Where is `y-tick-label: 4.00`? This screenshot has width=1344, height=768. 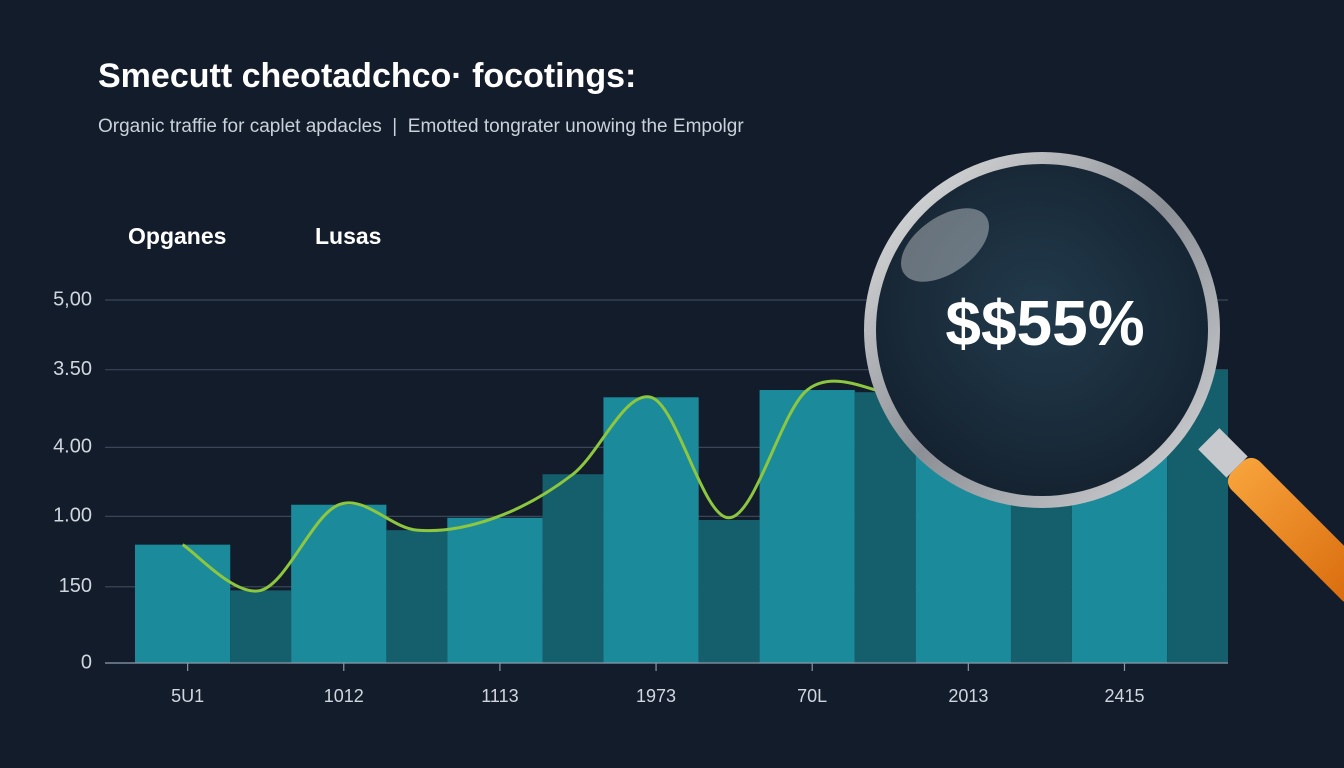 y-tick-label: 4.00 is located at coordinates (72, 447).